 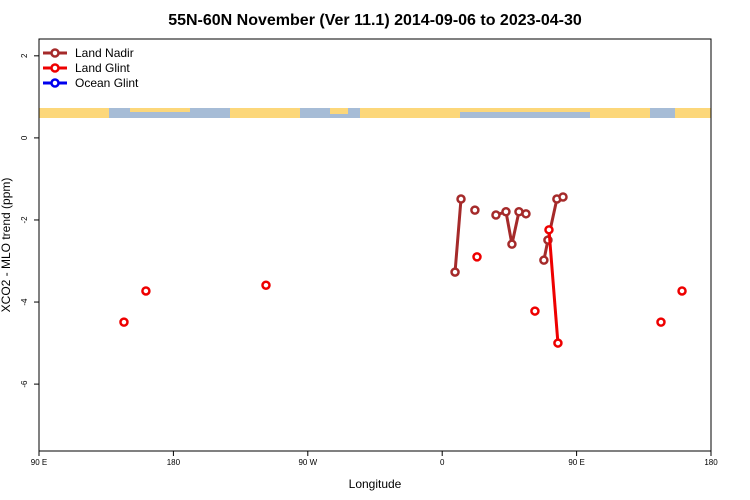 What do you see at coordinates (24, 302) in the screenshot?
I see `y-tick-label: -4` at bounding box center [24, 302].